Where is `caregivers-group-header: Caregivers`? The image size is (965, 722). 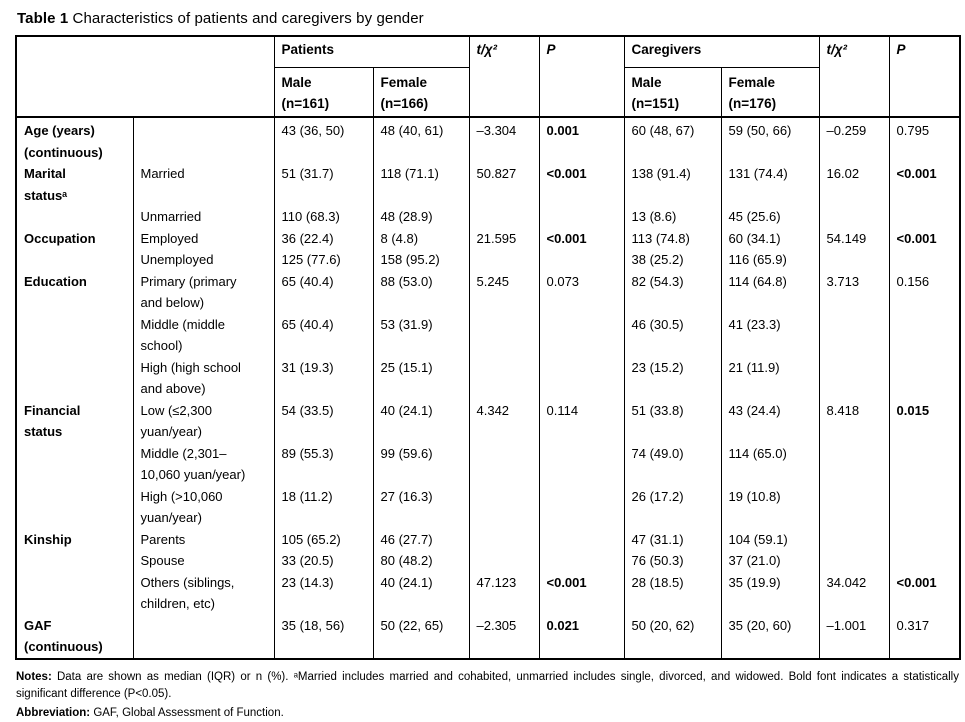
caregivers-group-header: Caregivers is located at coordinates (721, 52).